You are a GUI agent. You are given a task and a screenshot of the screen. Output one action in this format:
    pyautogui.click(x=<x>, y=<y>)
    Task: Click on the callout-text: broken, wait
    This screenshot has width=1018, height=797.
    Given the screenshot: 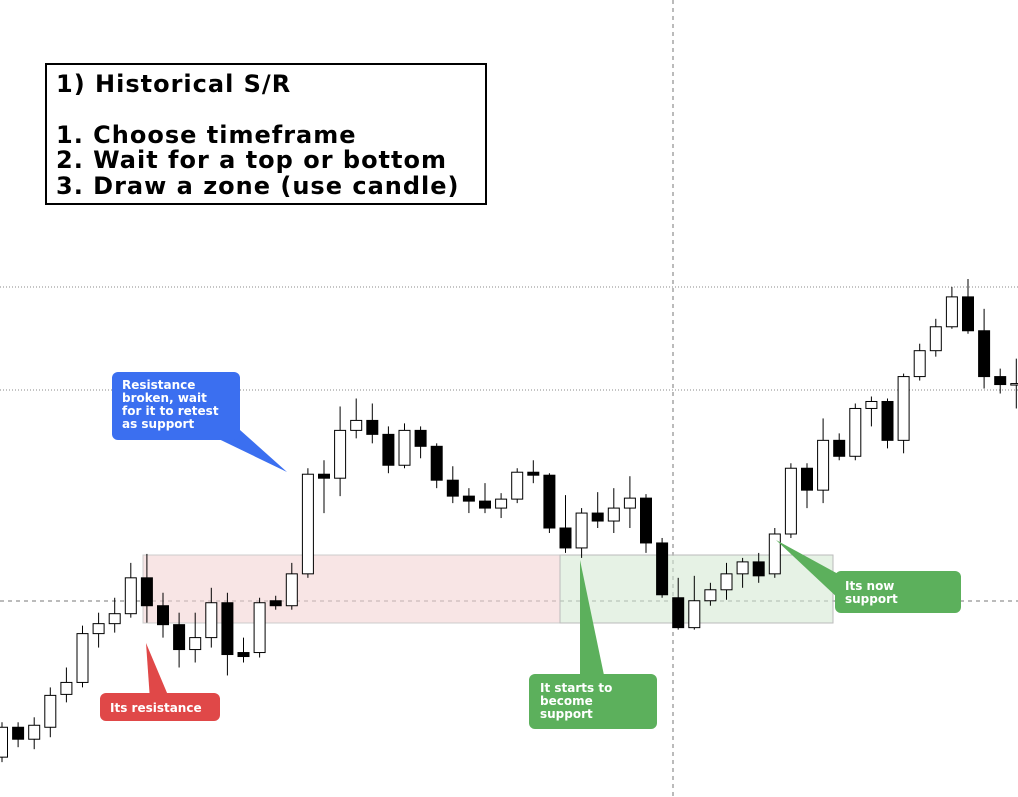 What is the action you would take?
    pyautogui.click(x=164, y=398)
    